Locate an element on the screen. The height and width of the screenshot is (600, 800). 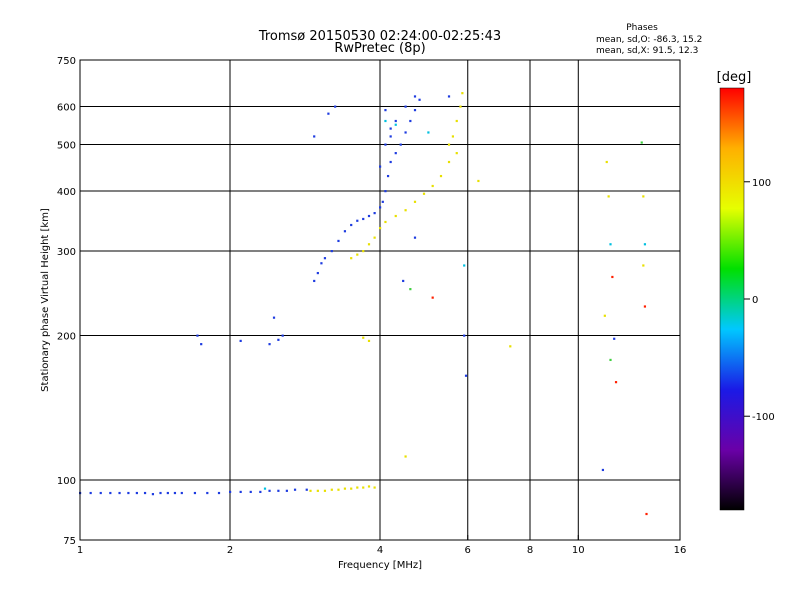
phase-box-line-o: mean, sd,O: -86.3, 15.2 is located at coordinates (649, 40).